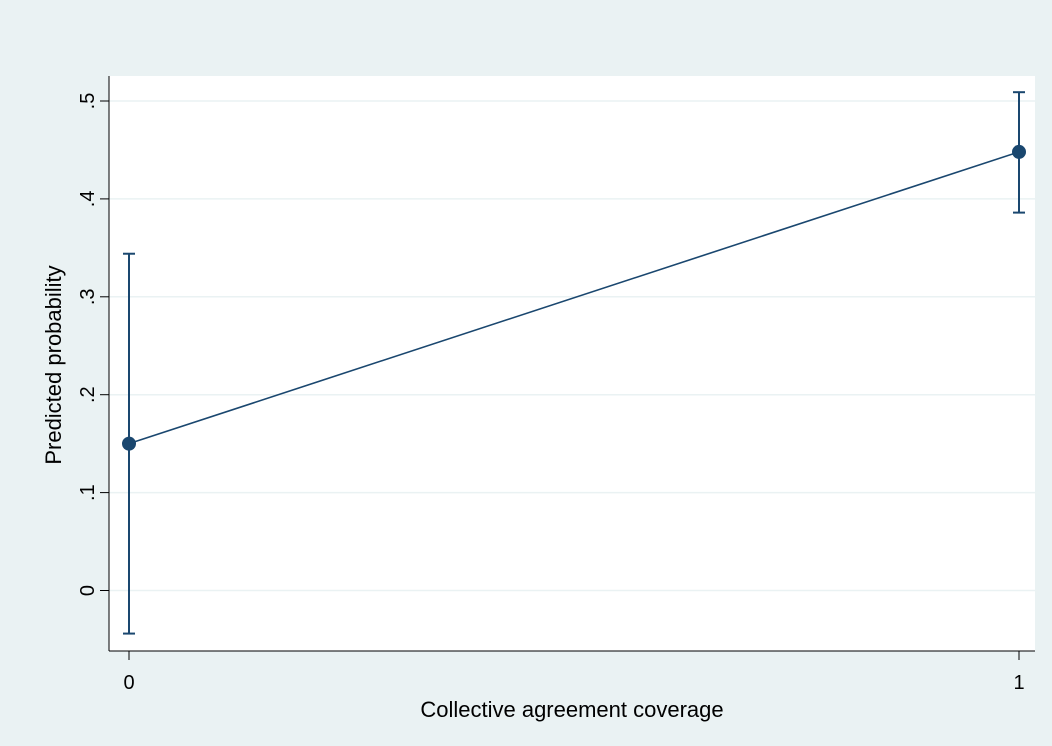 The width and height of the screenshot is (1052, 746). What do you see at coordinates (88, 590) in the screenshot?
I see `y-tick-label: 0` at bounding box center [88, 590].